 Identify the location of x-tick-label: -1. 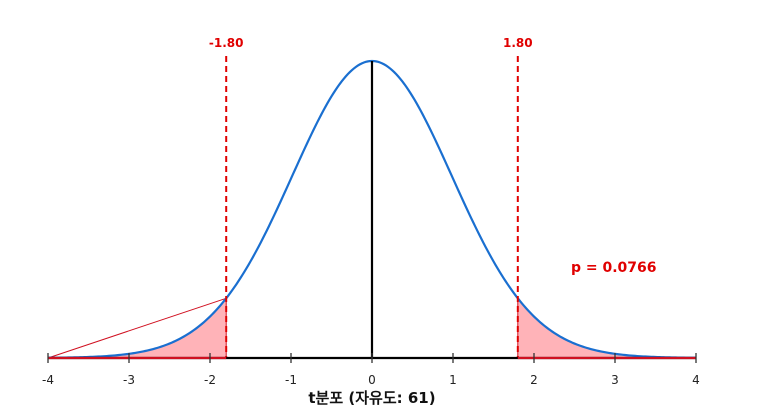
(291, 380).